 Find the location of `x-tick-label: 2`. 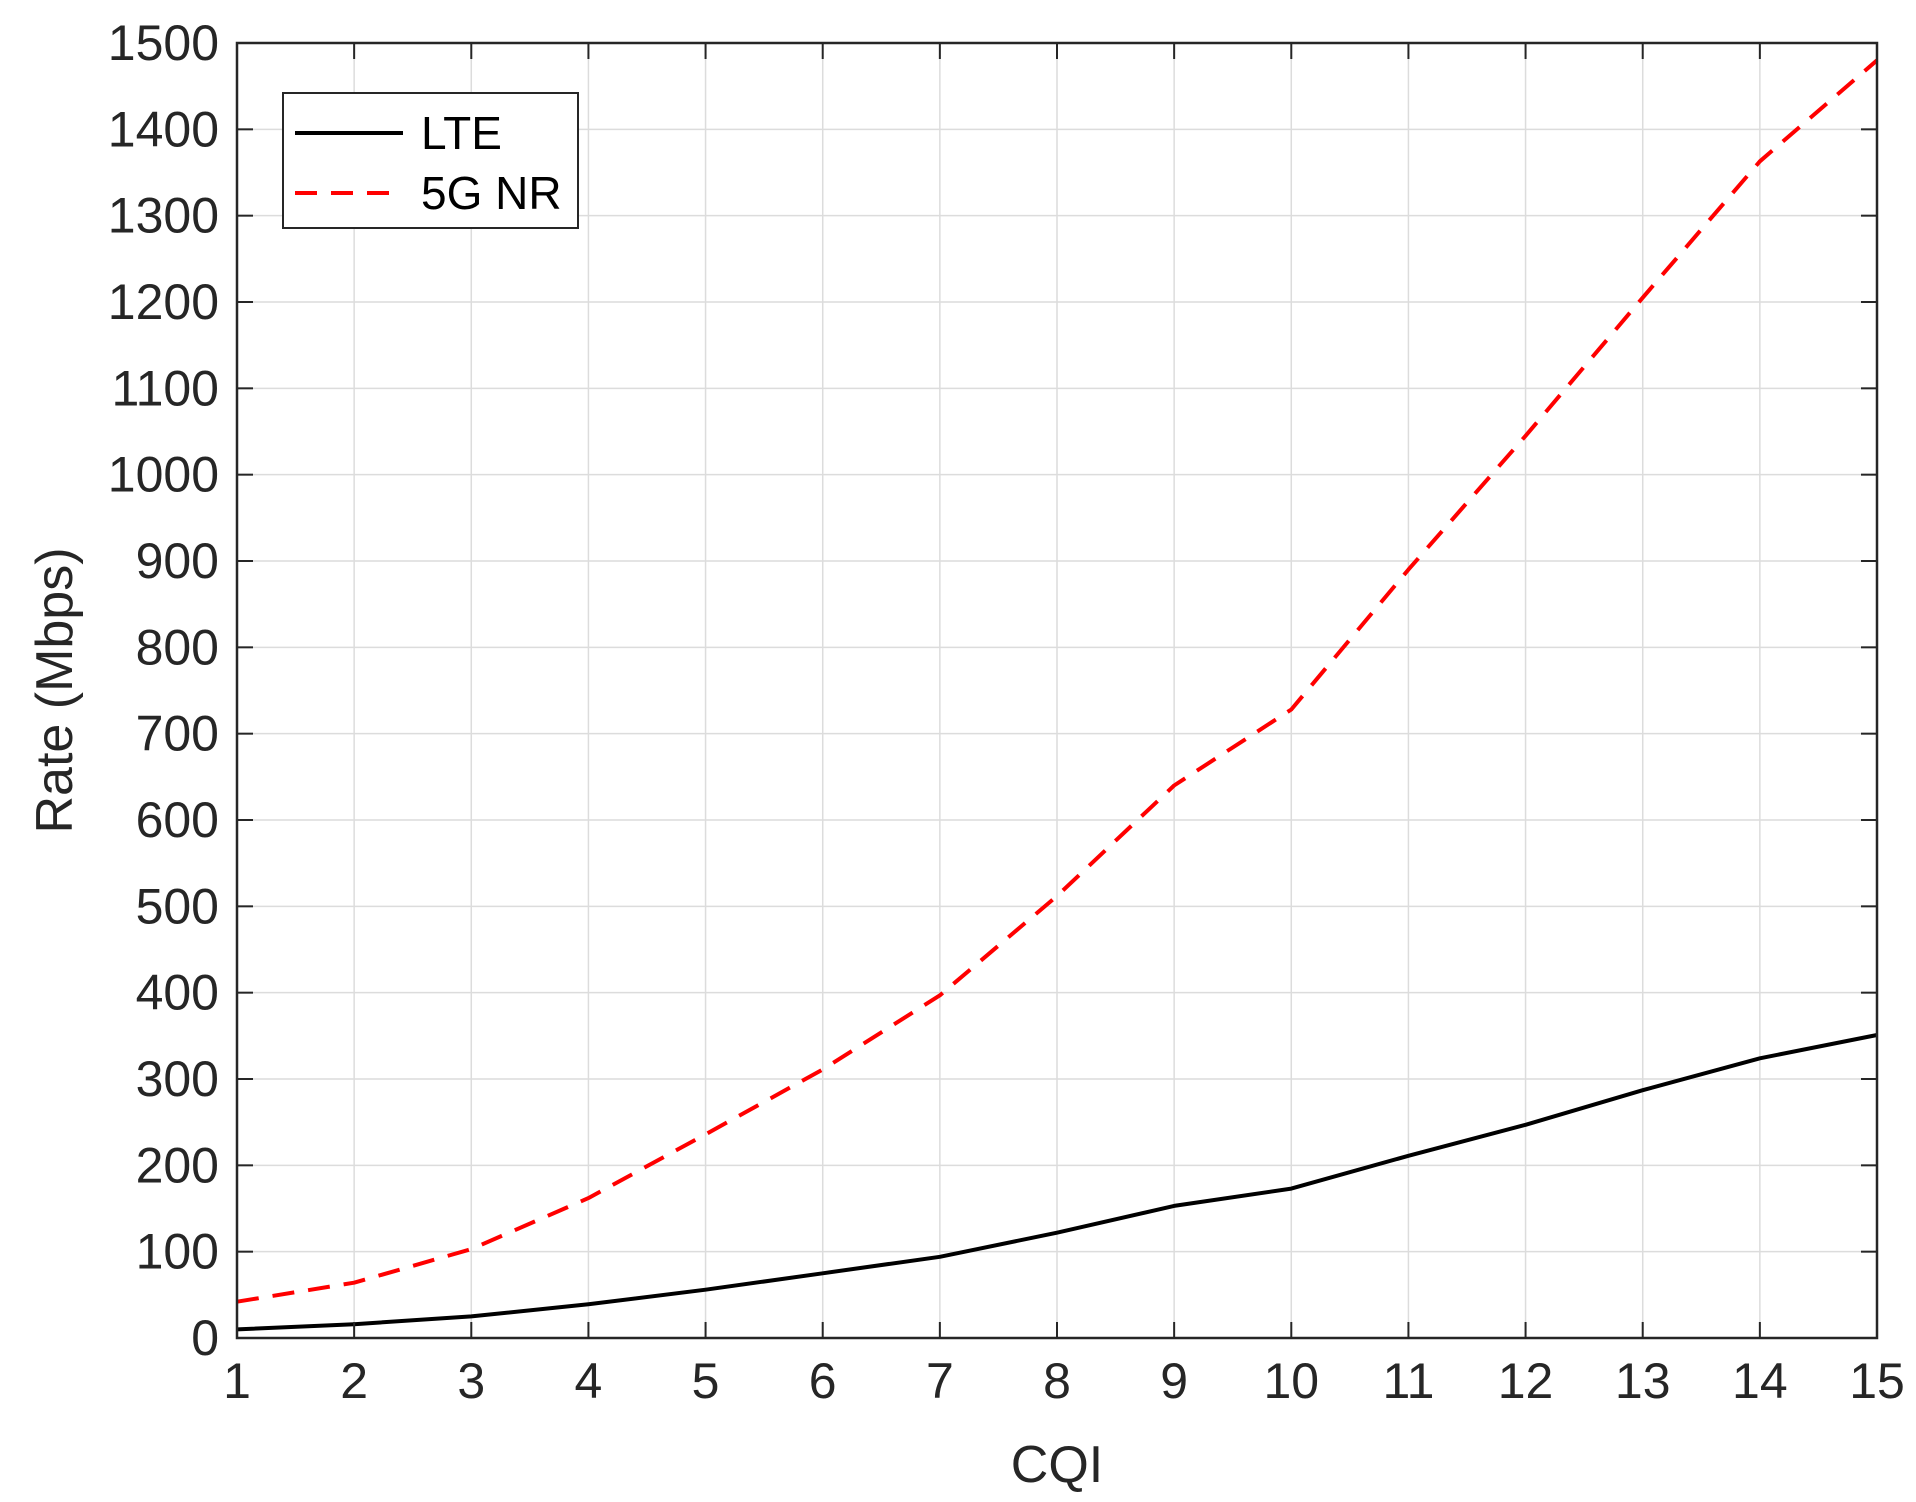

x-tick-label: 2 is located at coordinates (354, 1381).